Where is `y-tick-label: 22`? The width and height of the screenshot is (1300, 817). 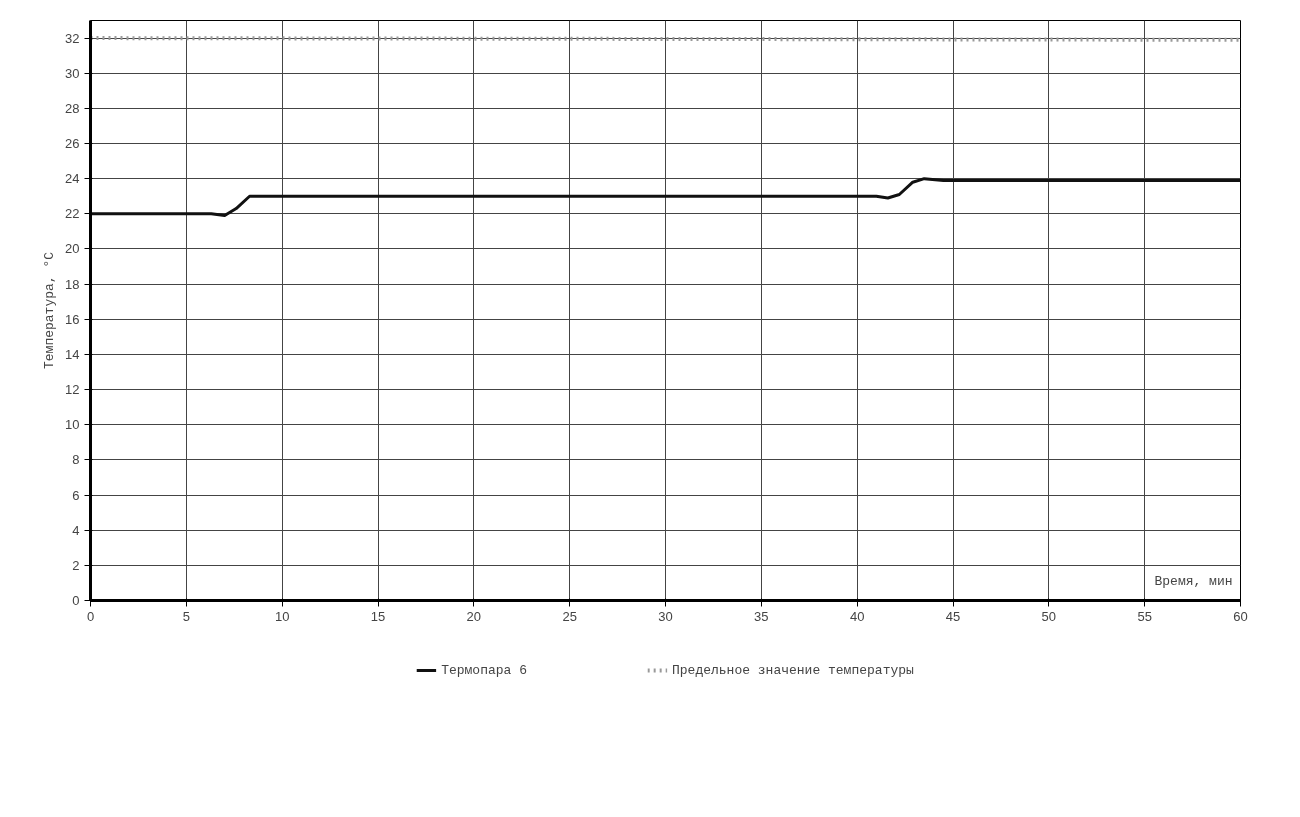
y-tick-label: 22 is located at coordinates (72, 214).